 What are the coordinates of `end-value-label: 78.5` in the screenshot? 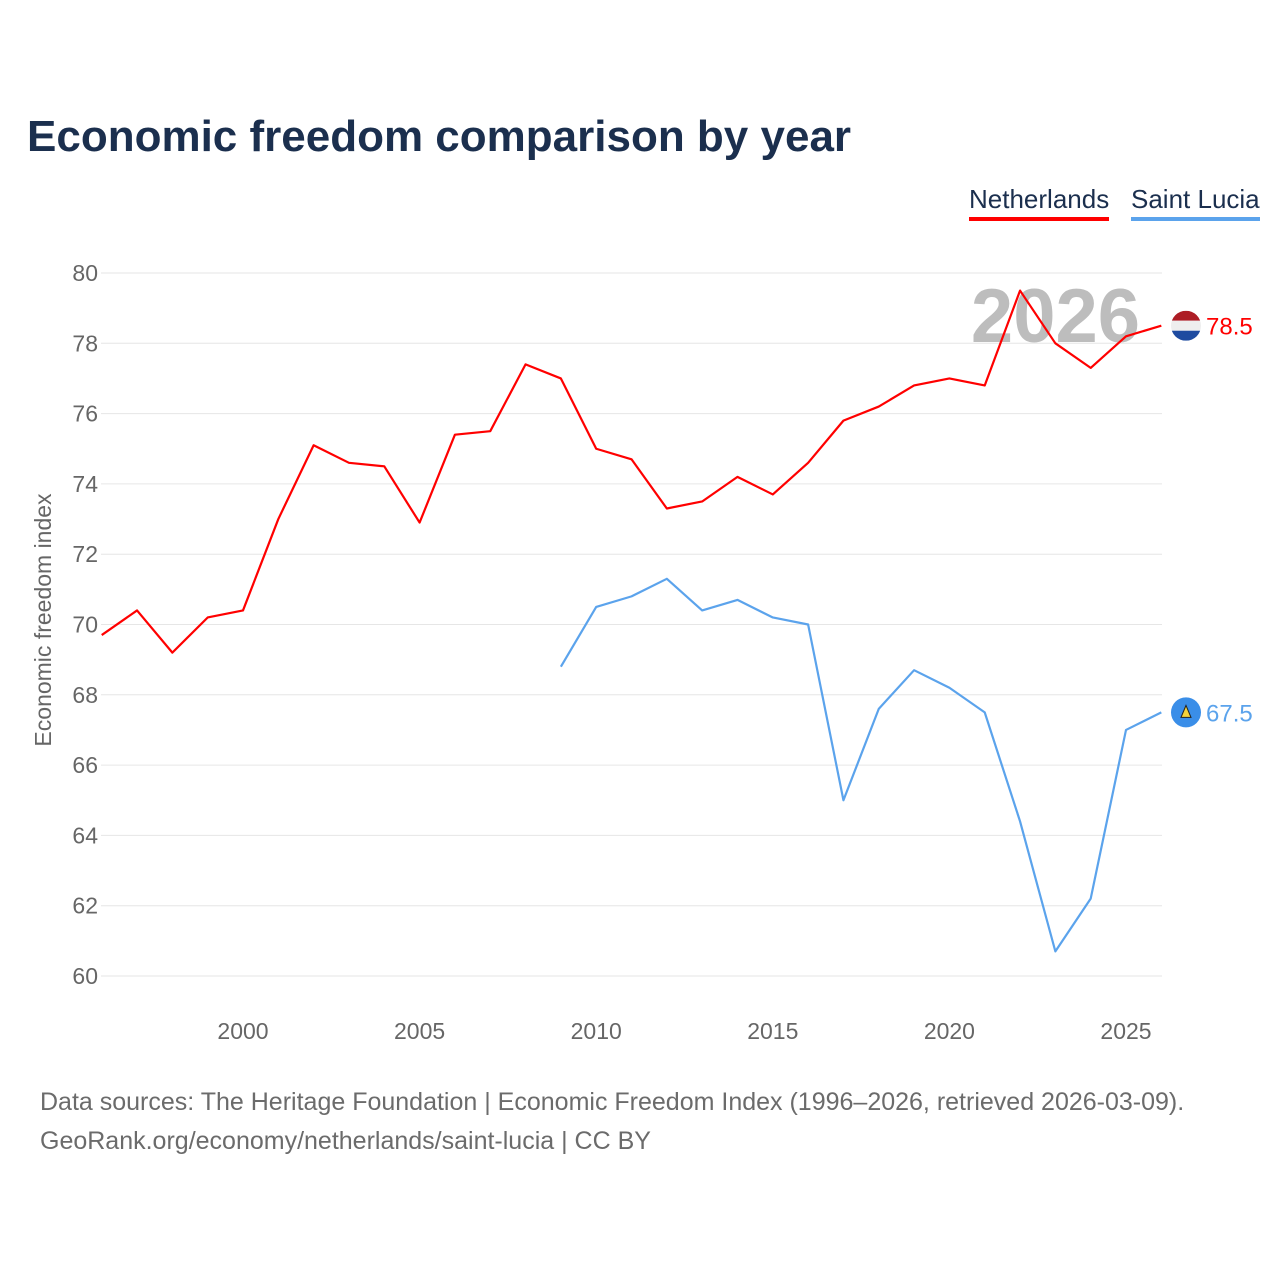 It's located at (1229, 327).